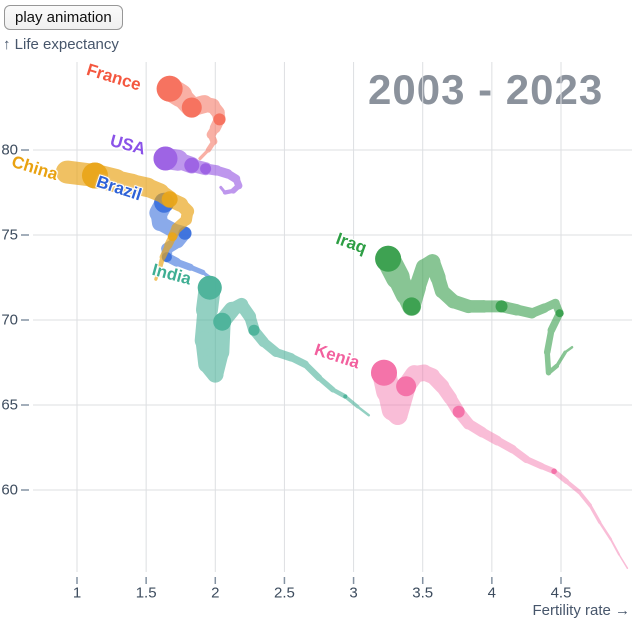 The width and height of the screenshot is (640, 636). What do you see at coordinates (9, 490) in the screenshot?
I see `y-tick-label: 60` at bounding box center [9, 490].